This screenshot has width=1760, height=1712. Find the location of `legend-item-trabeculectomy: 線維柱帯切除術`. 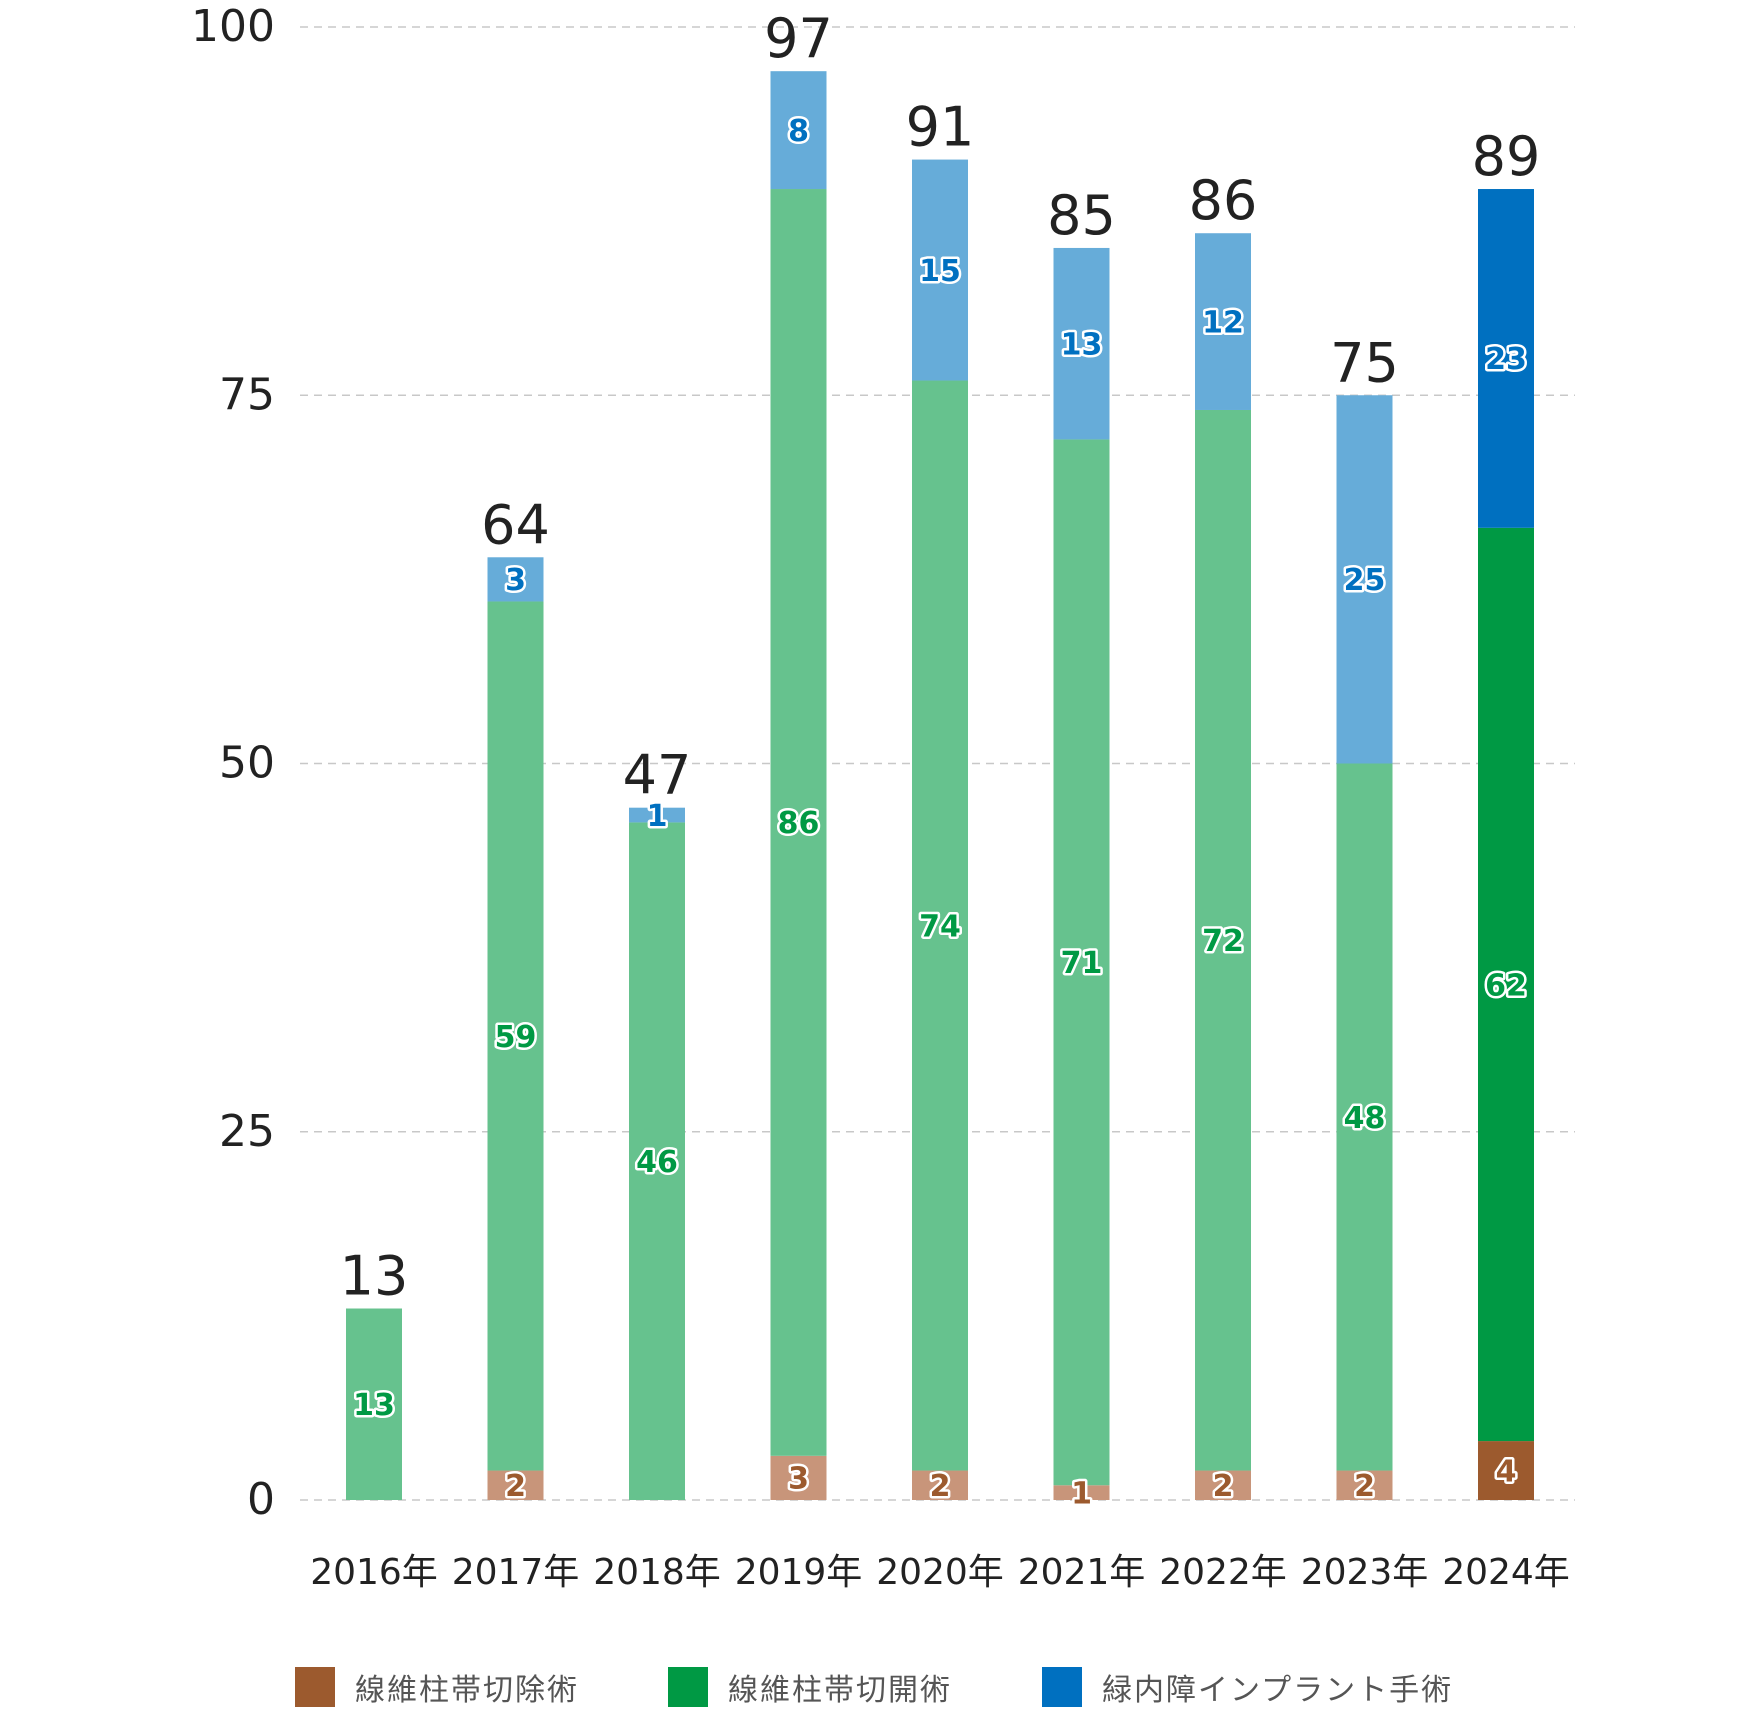

legend-item-trabeculectomy: 線維柱帯切除術 is located at coordinates (437, 1687).